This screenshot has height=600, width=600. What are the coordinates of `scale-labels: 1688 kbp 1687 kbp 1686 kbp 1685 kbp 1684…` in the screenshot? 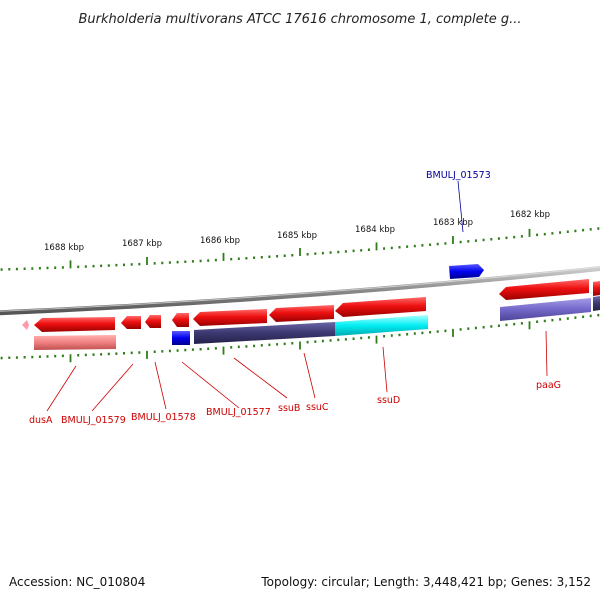 It's located at (297, 231).